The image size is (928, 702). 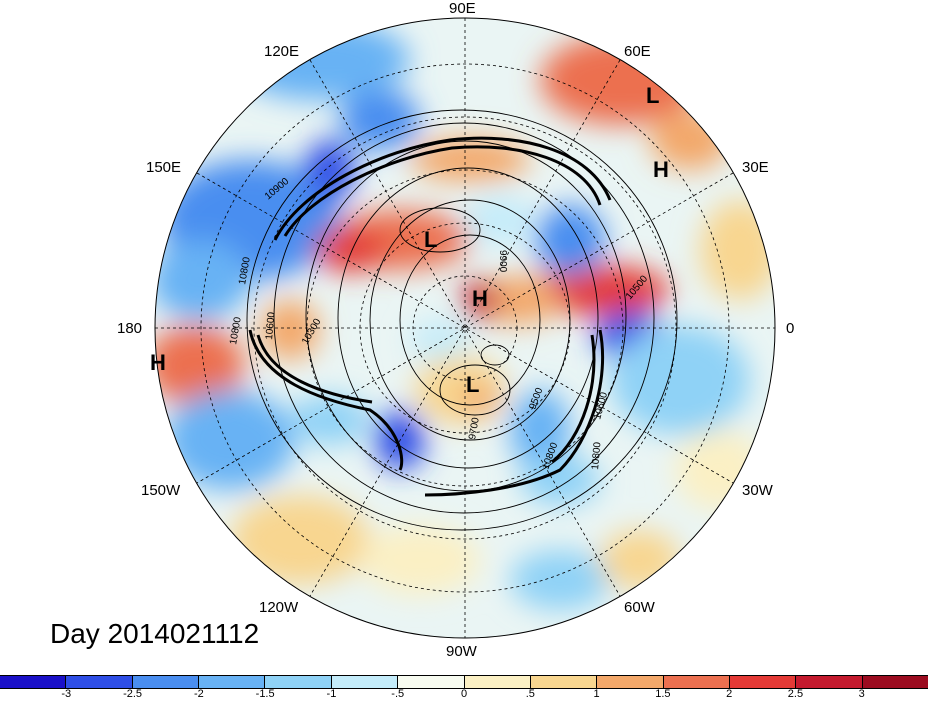 I want to click on lon-label-150e: 150E, so click(x=164, y=167).